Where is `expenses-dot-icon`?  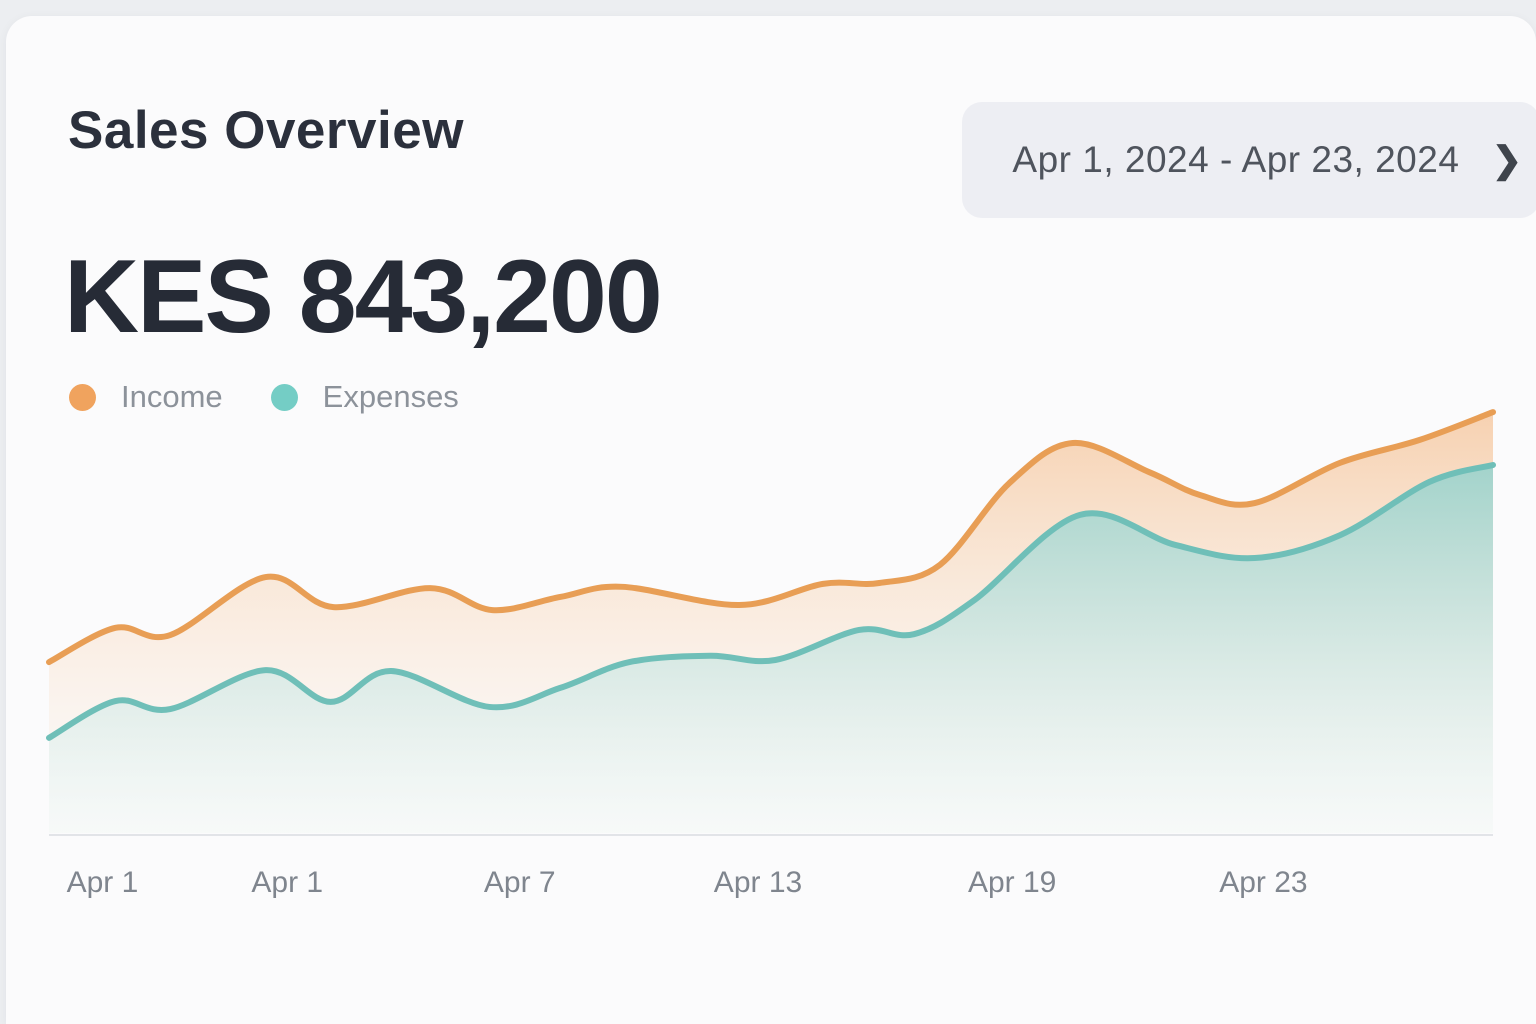
expenses-dot-icon is located at coordinates (284, 397).